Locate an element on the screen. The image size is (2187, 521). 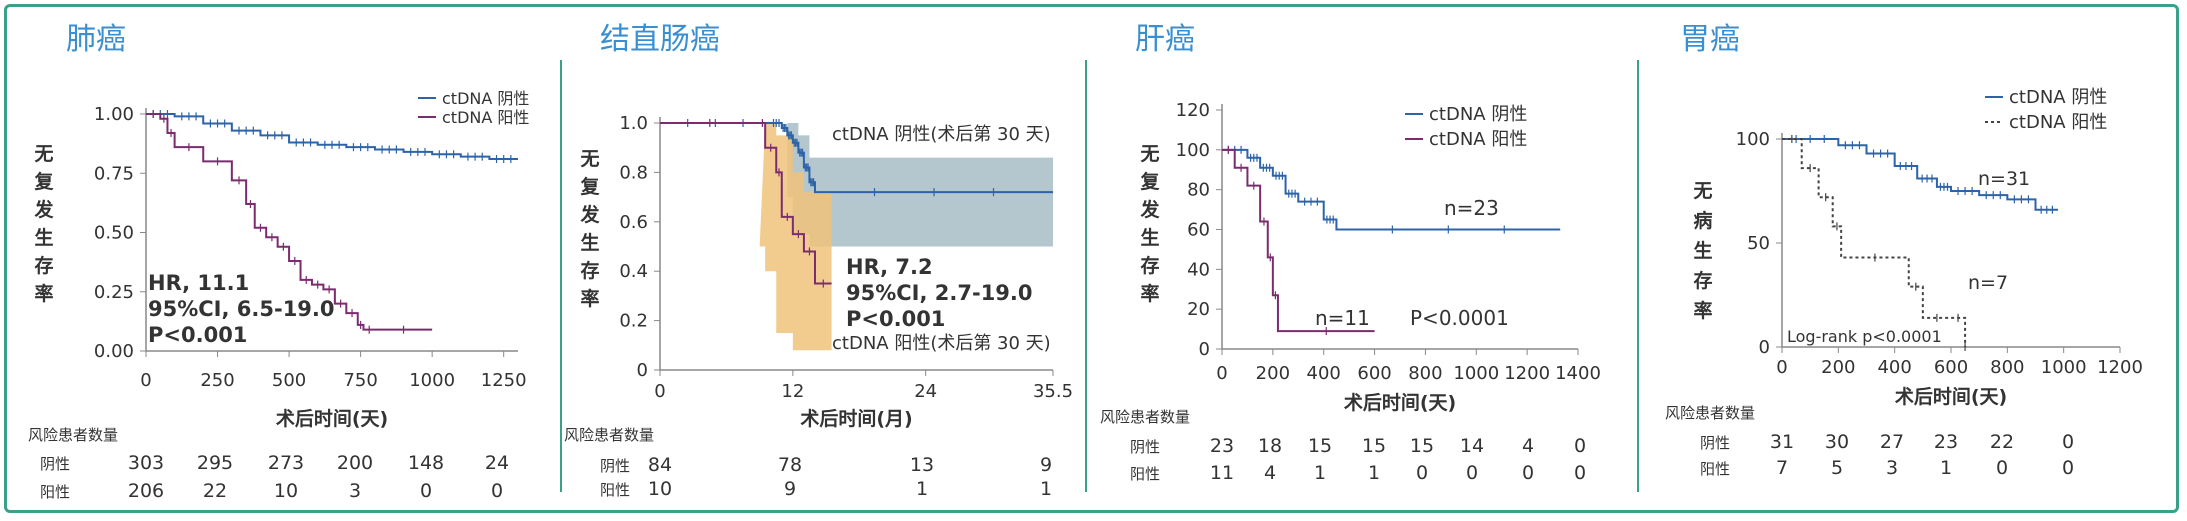
risk-value: 3 is located at coordinates (1892, 468).